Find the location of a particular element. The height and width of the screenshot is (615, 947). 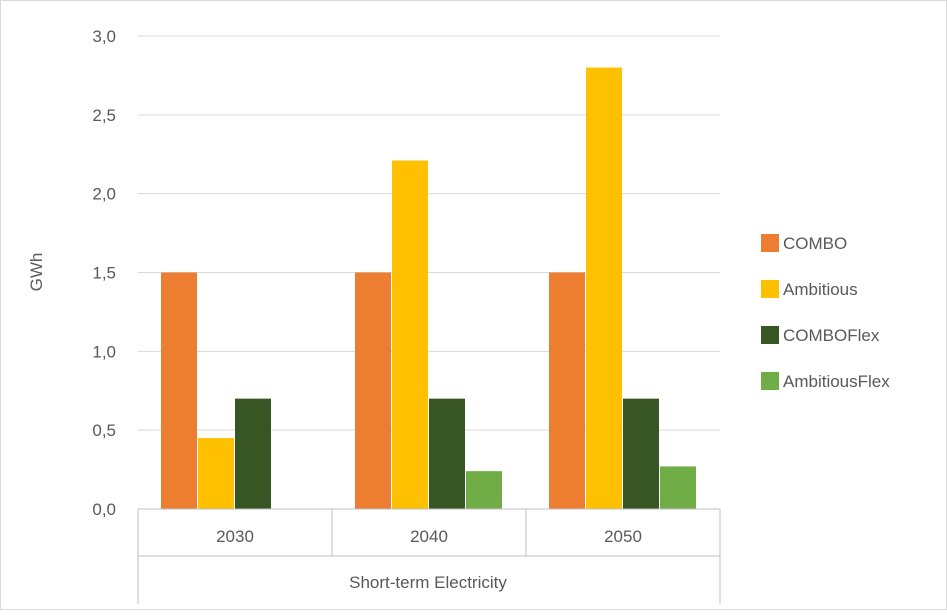

x-tick-label: 2050 is located at coordinates (623, 536).